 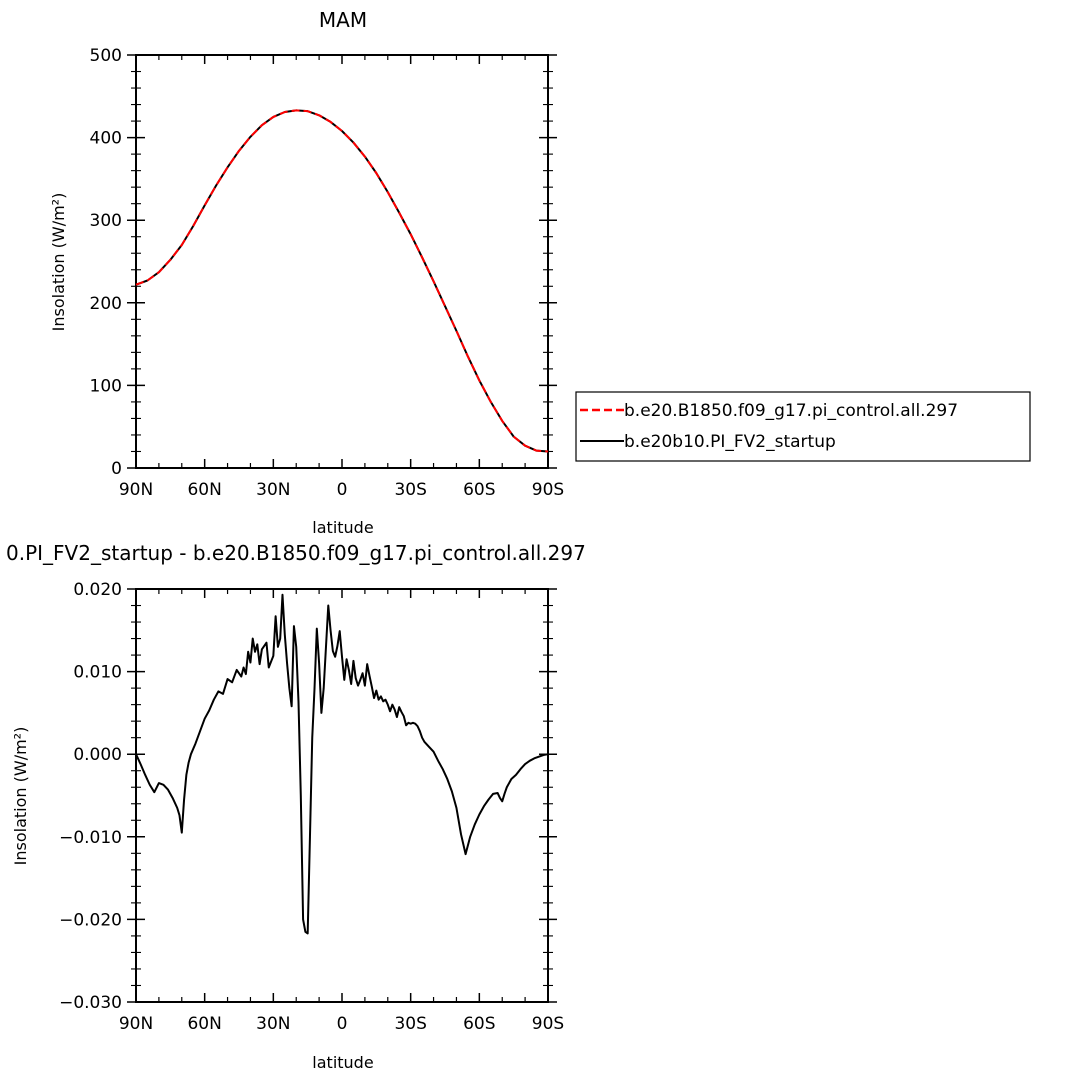 I want to click on bottom-y-tick-label: 0.010, so click(x=97, y=673).